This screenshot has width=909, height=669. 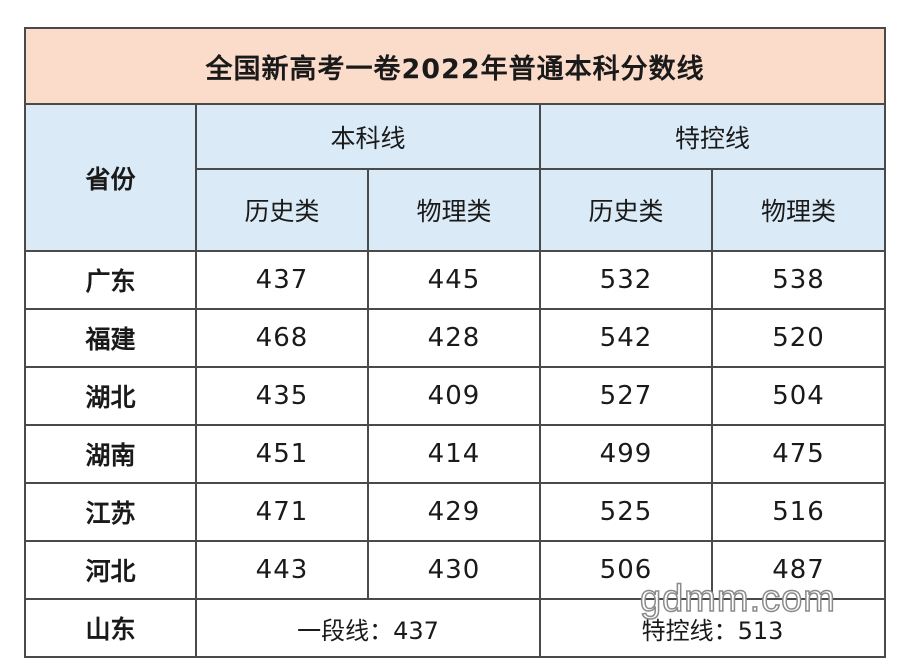 What do you see at coordinates (712, 136) in the screenshot?
I see `tekong-header: 特控线` at bounding box center [712, 136].